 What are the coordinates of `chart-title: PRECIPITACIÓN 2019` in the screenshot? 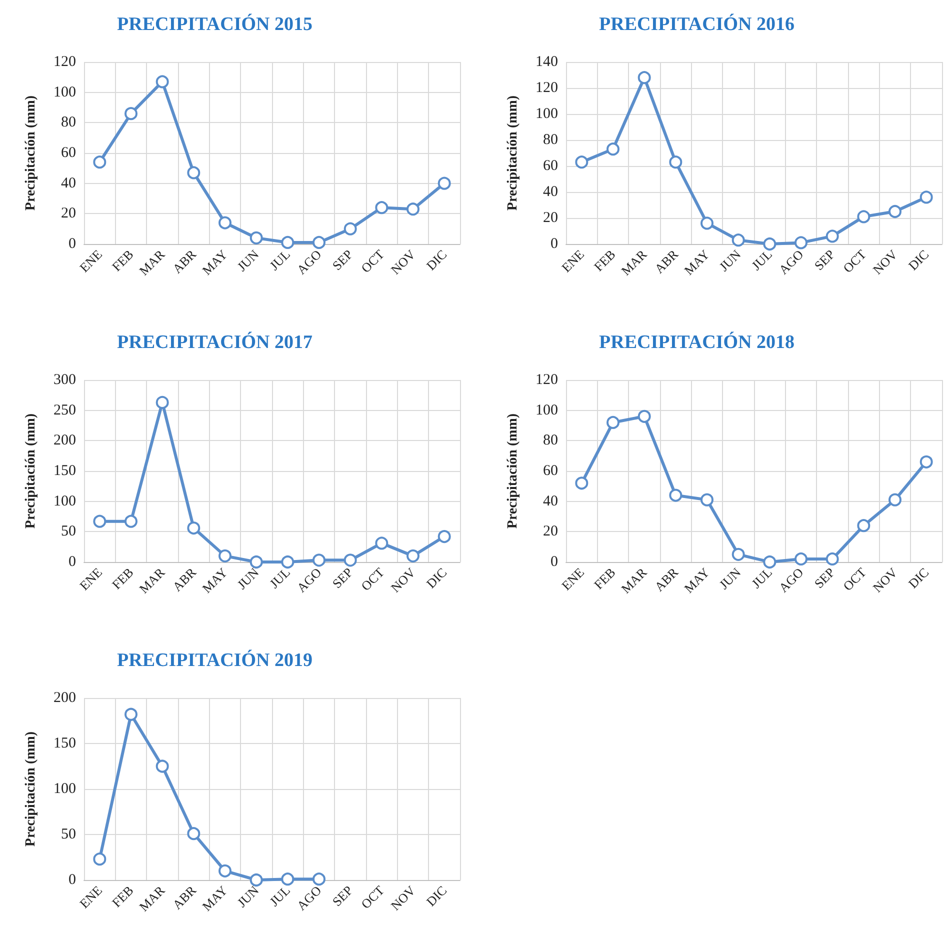 It's located at (214, 660).